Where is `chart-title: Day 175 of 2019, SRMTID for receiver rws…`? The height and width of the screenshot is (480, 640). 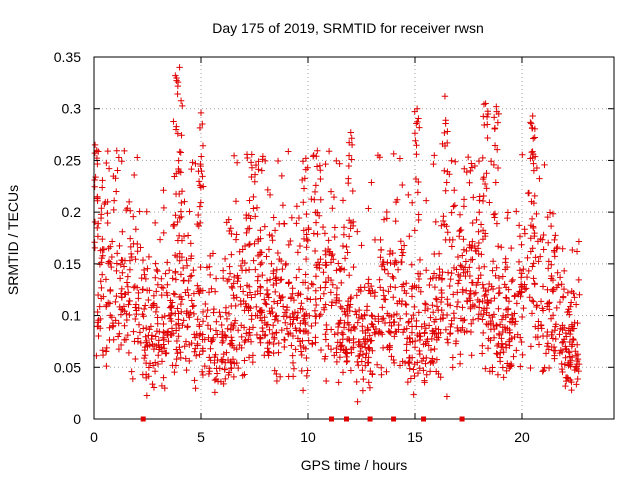 chart-title: Day 175 of 2019, SRMTID for receiver rws… is located at coordinates (348, 28).